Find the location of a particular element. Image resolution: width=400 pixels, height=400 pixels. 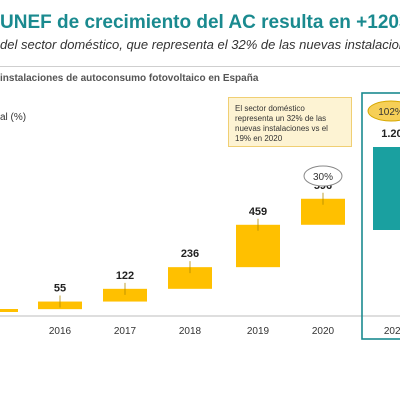

bar-2019 is located at coordinates (258, 246).